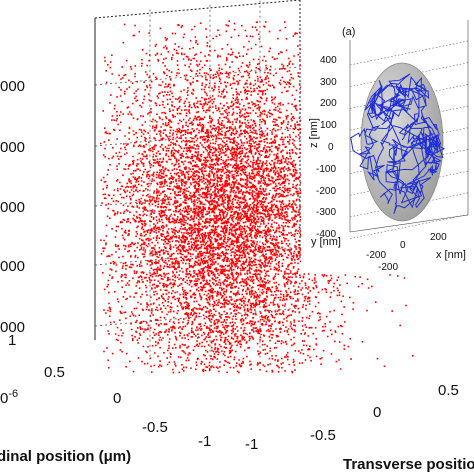 The width and height of the screenshot is (474, 474). What do you see at coordinates (204, 441) in the screenshot?
I see `y-tick-label: -1` at bounding box center [204, 441].